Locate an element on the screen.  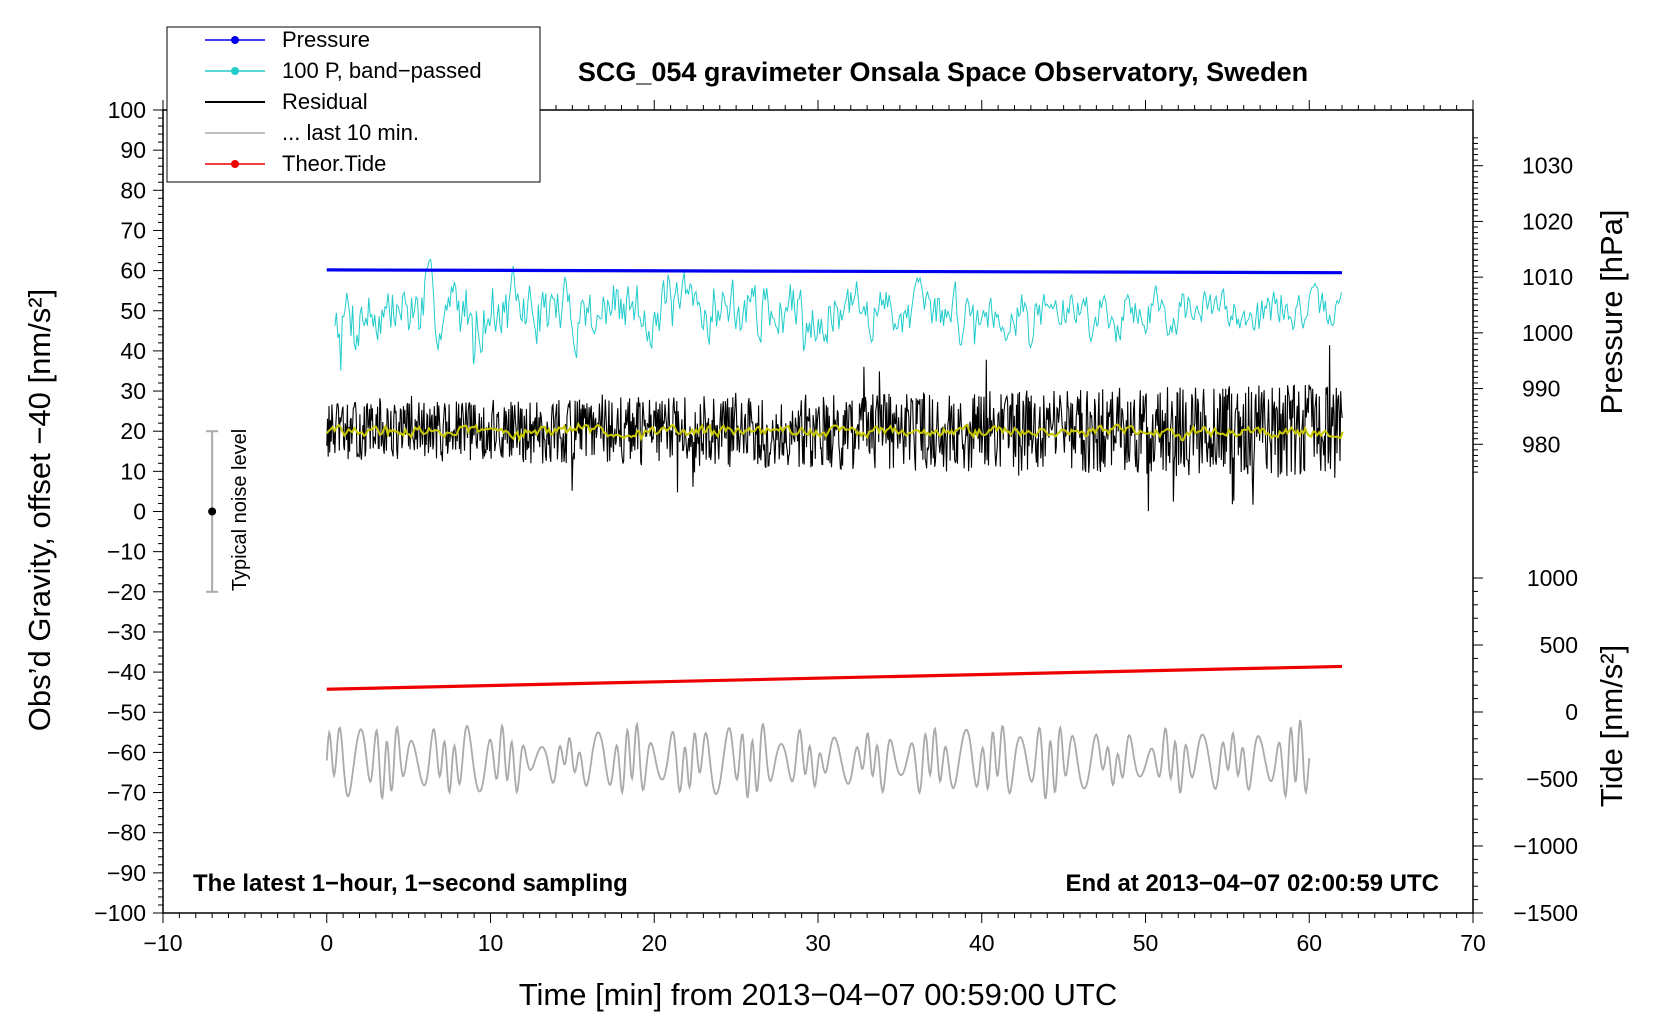
y-left-tick-label: 30 is located at coordinates (133, 391).